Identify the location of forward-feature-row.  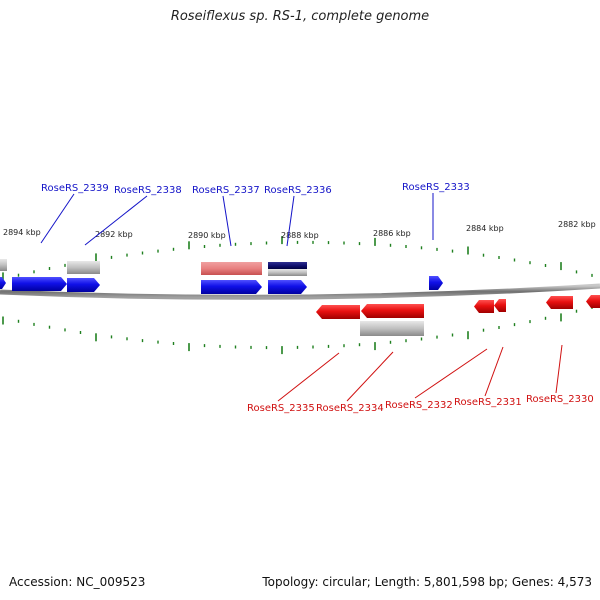
(153, 267).